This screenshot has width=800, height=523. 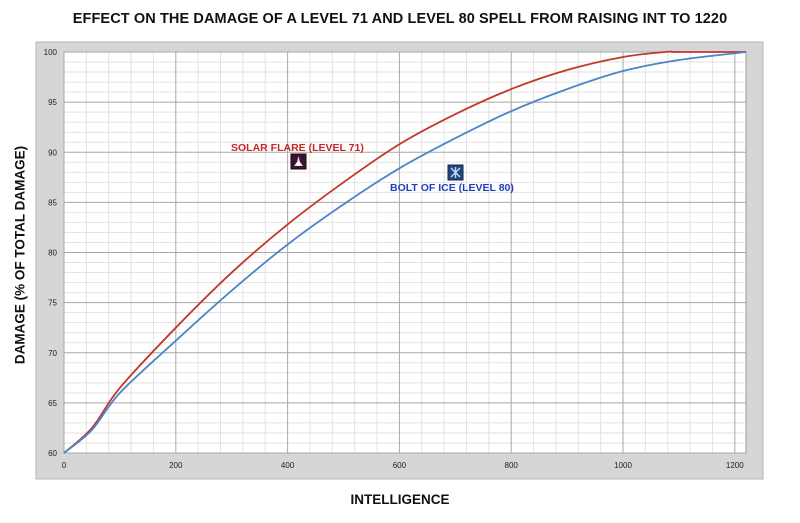 I want to click on x-axis-label: INTELLIGENCE, so click(x=400, y=499).